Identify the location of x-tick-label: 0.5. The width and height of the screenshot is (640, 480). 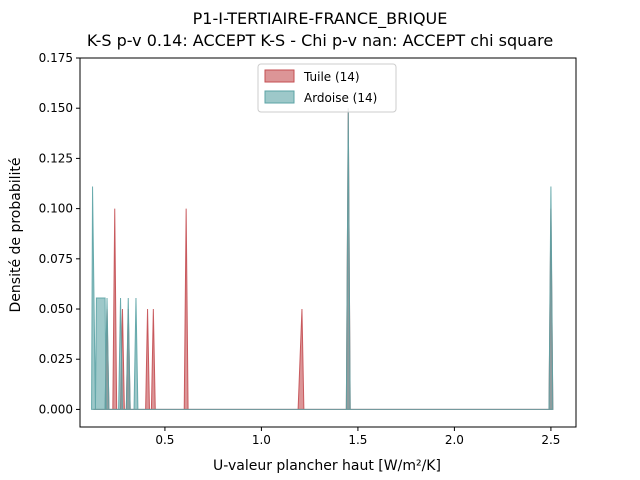
(164, 440).